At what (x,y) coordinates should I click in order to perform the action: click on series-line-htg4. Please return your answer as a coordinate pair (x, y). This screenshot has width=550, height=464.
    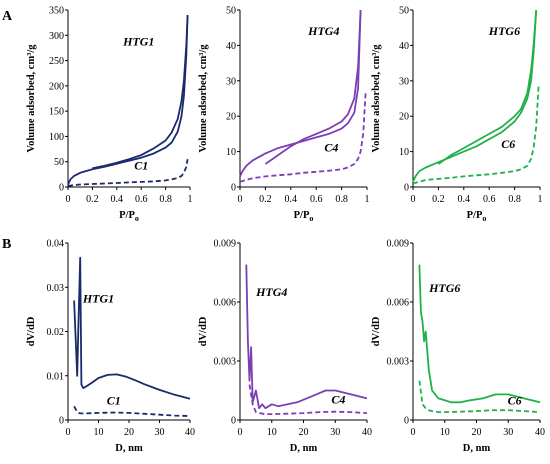
    Looking at the image, I should click on (300, 93).